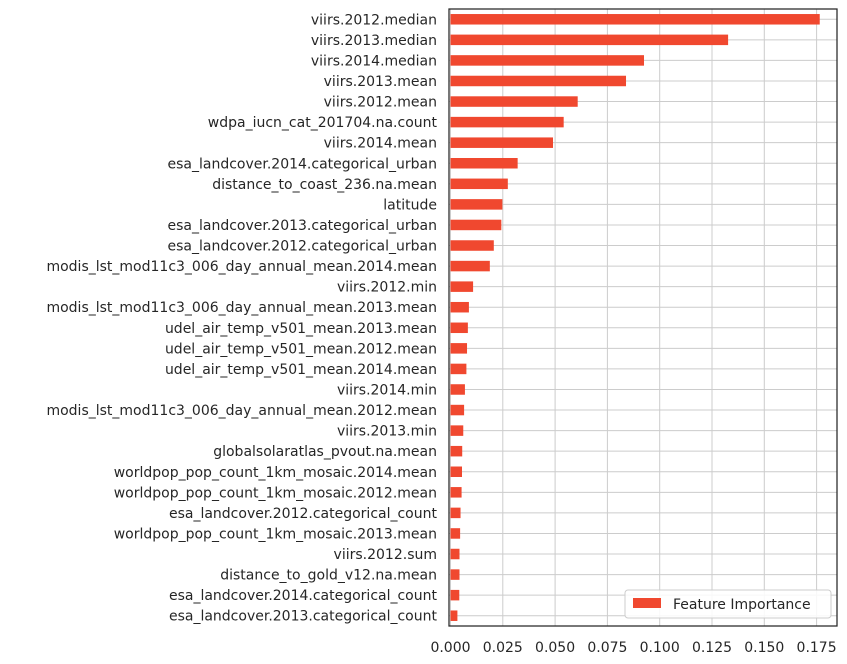  Describe the element at coordinates (301, 349) in the screenshot. I see `y-tick-label: udel_air_temp_v501_mean.2012.mean` at that location.